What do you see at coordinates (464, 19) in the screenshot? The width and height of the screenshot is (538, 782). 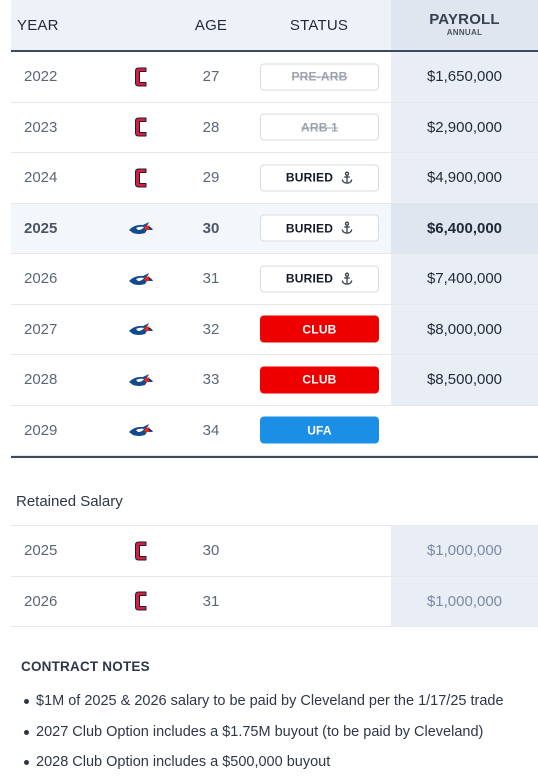 I see `payroll-header-label: PAYROLL` at bounding box center [464, 19].